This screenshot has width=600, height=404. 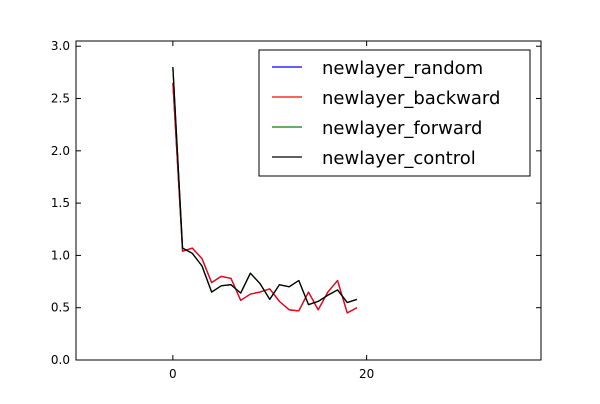 What do you see at coordinates (60, 360) in the screenshot?
I see `y-tick-label: 0.0` at bounding box center [60, 360].